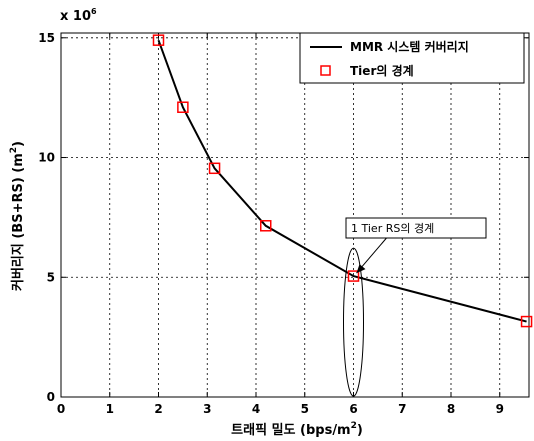  I want to click on legend-box, so click(412, 58).